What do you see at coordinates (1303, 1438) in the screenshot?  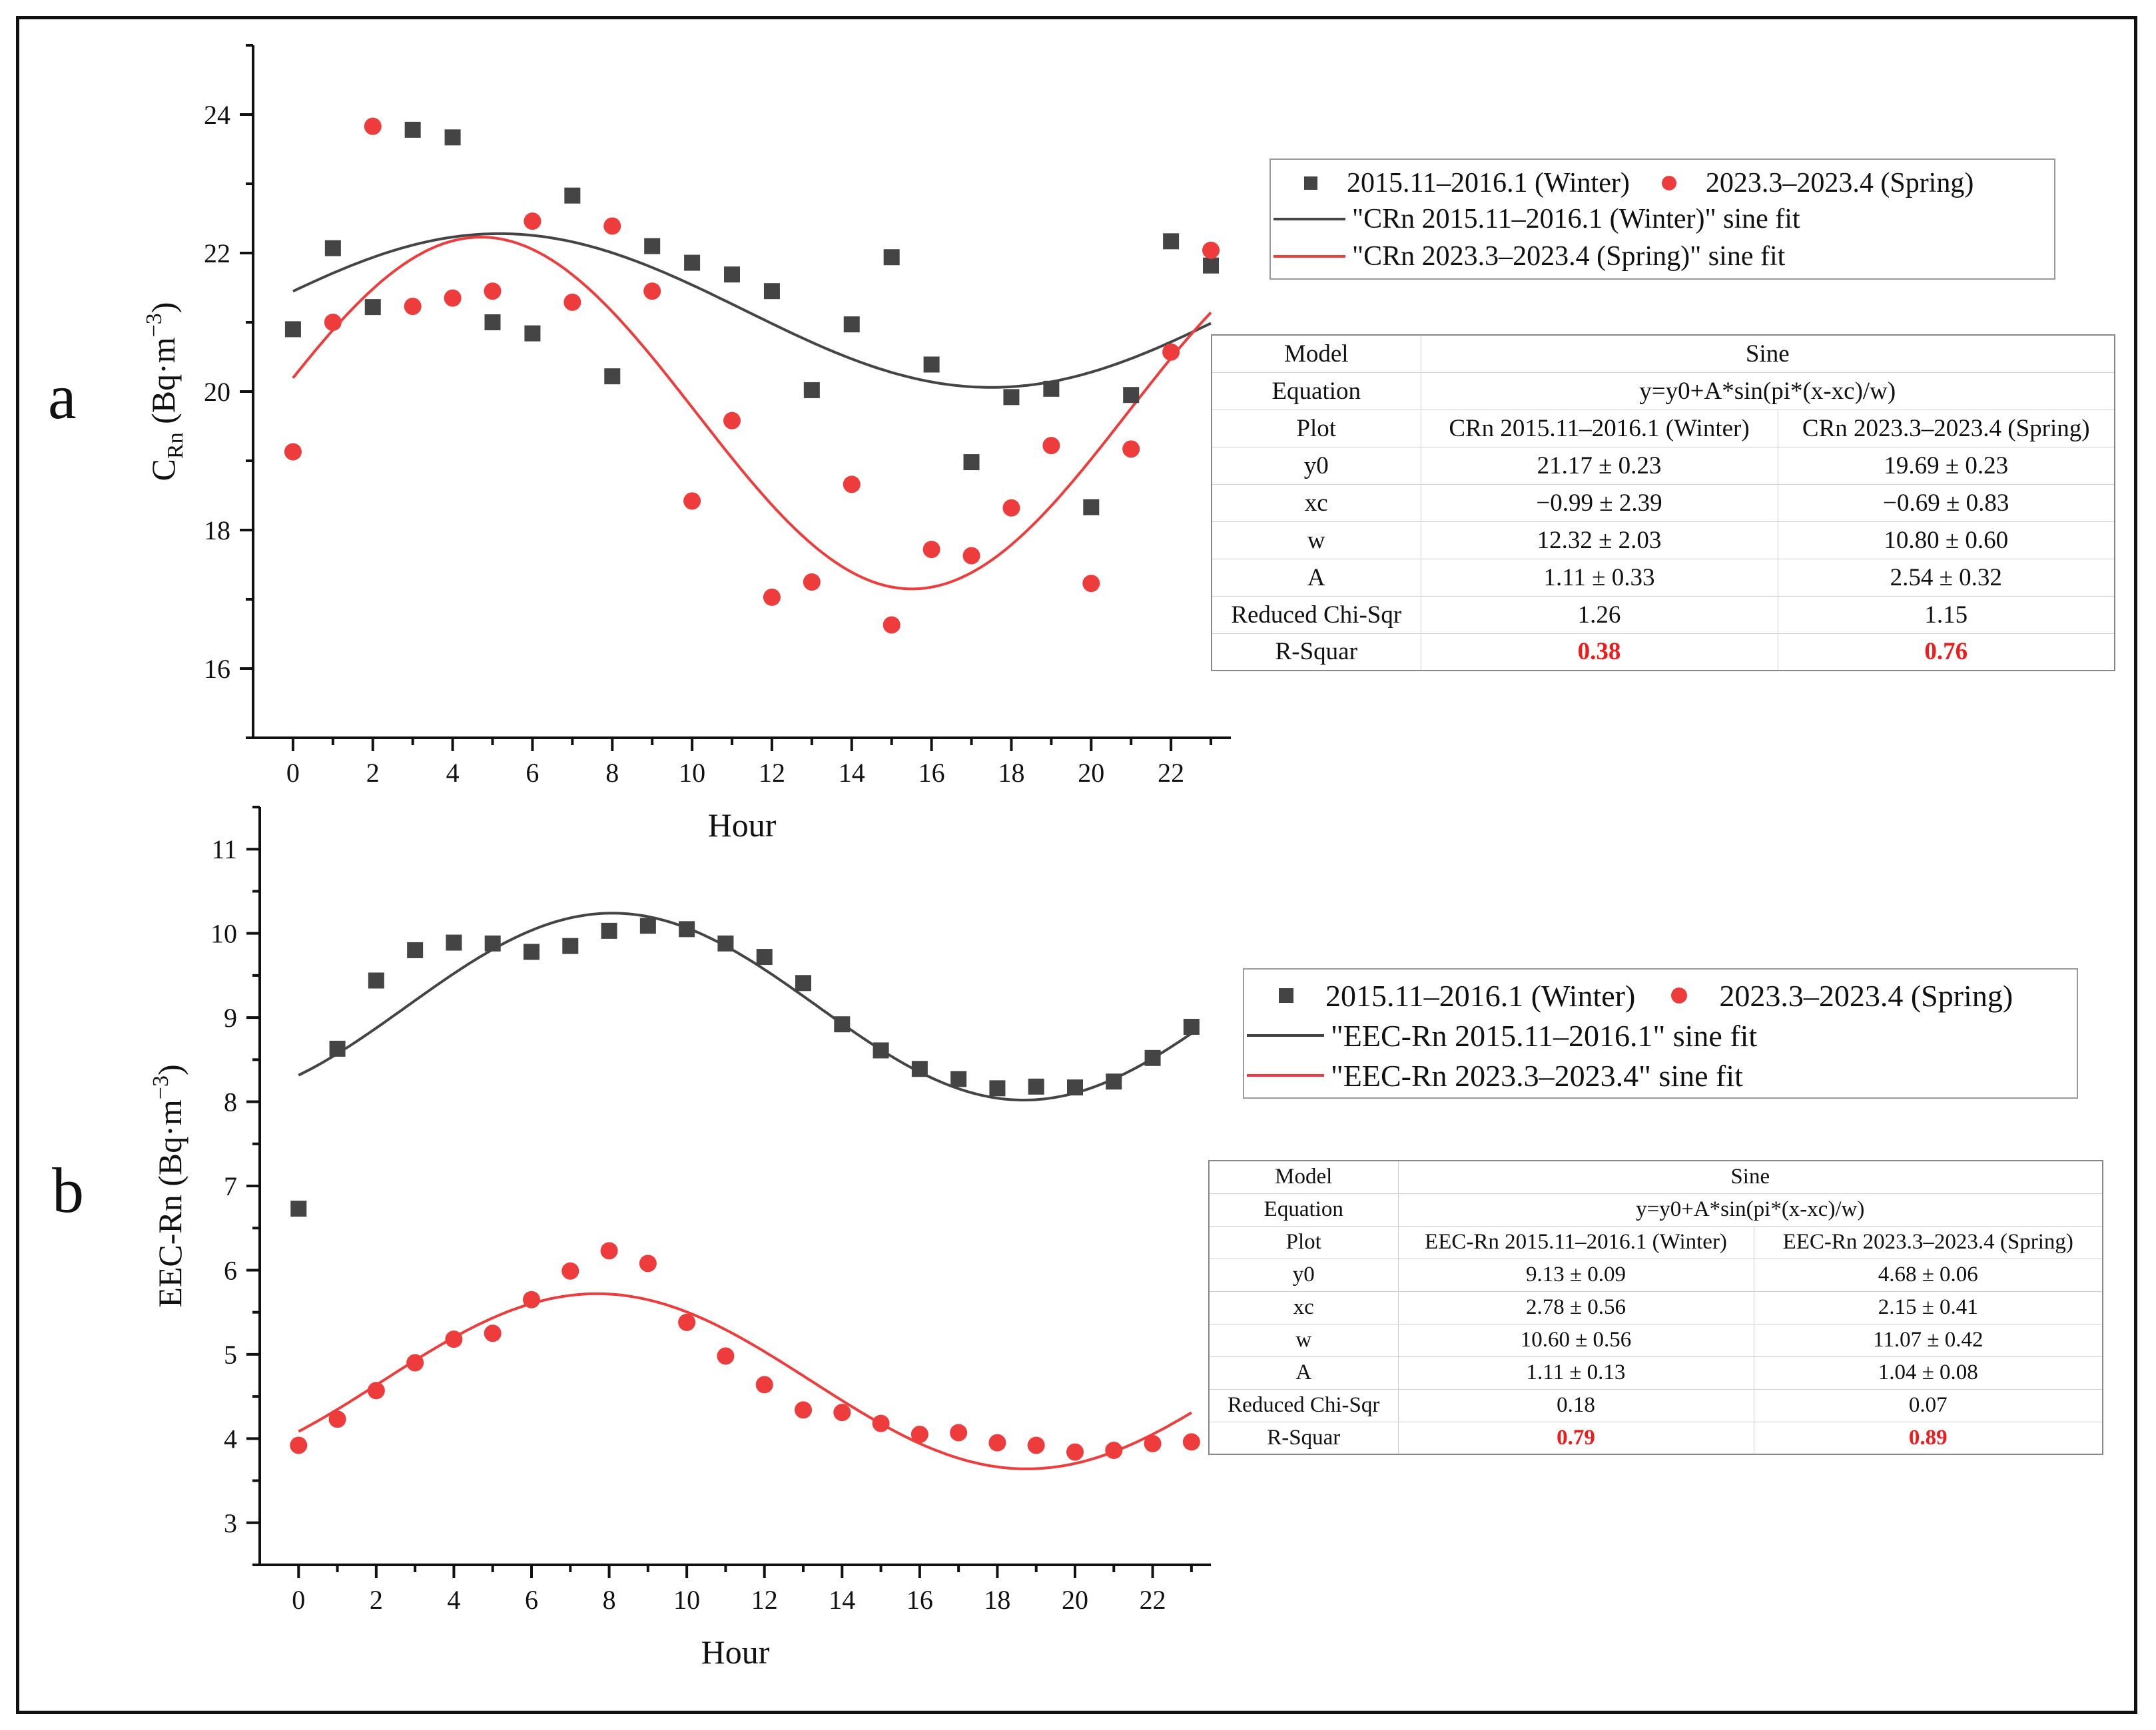 I see `table-b-r2-label: R-Squar` at bounding box center [1303, 1438].